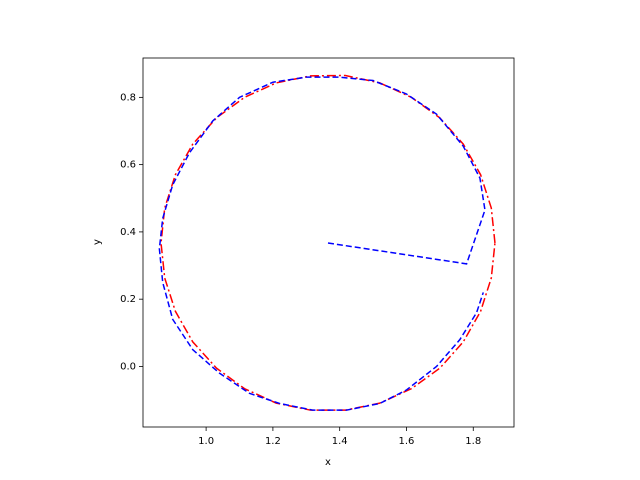 Image resolution: width=640 pixels, height=480 pixels. Describe the element at coordinates (128, 165) in the screenshot. I see `y-tick-label: 0.6` at that location.